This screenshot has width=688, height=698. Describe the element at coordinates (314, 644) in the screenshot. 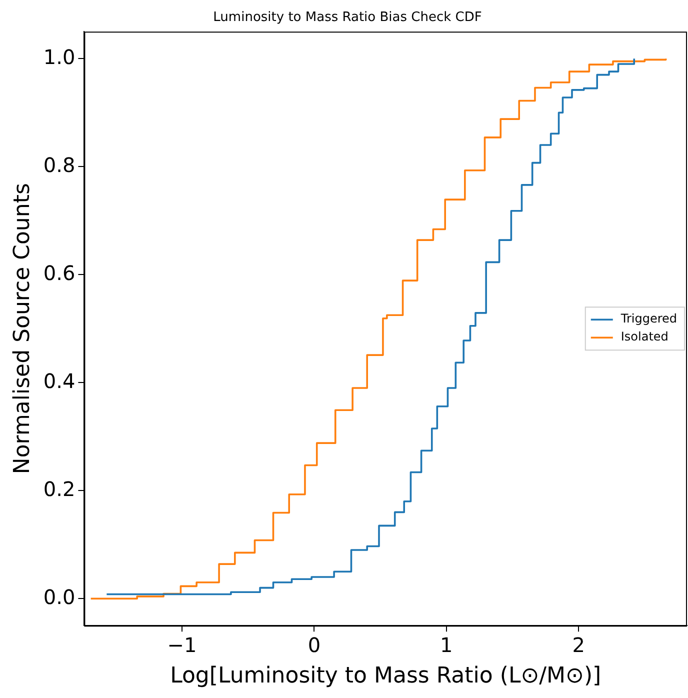

I see `x-tick-label: 0` at that location.